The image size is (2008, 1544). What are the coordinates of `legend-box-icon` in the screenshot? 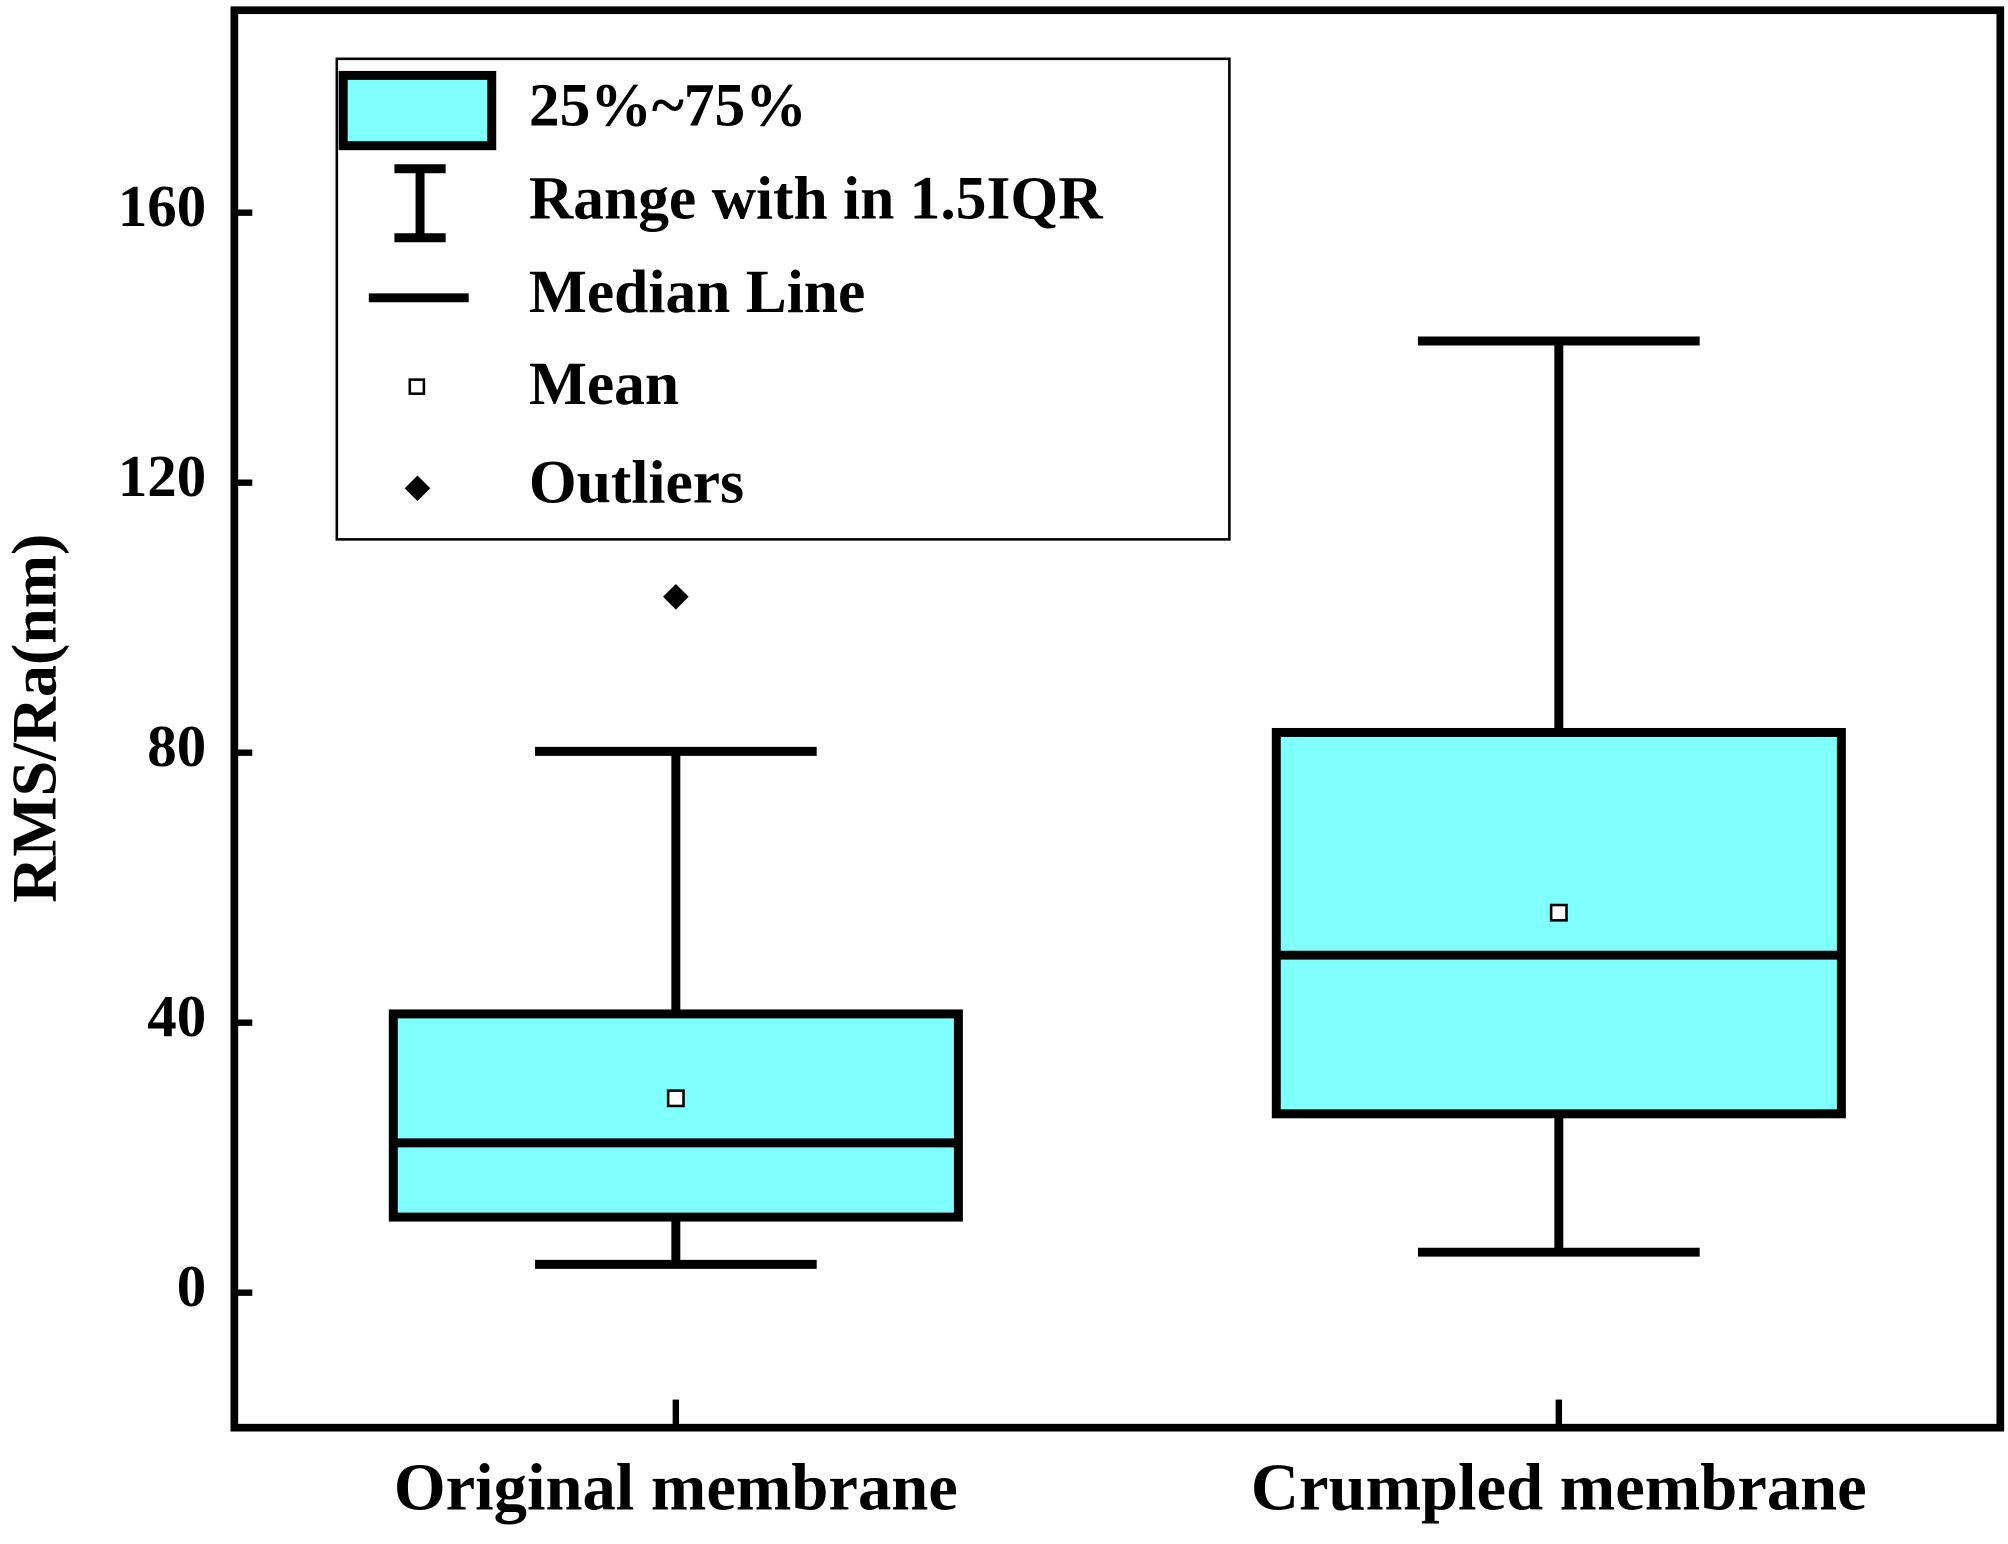 It's located at (417, 110).